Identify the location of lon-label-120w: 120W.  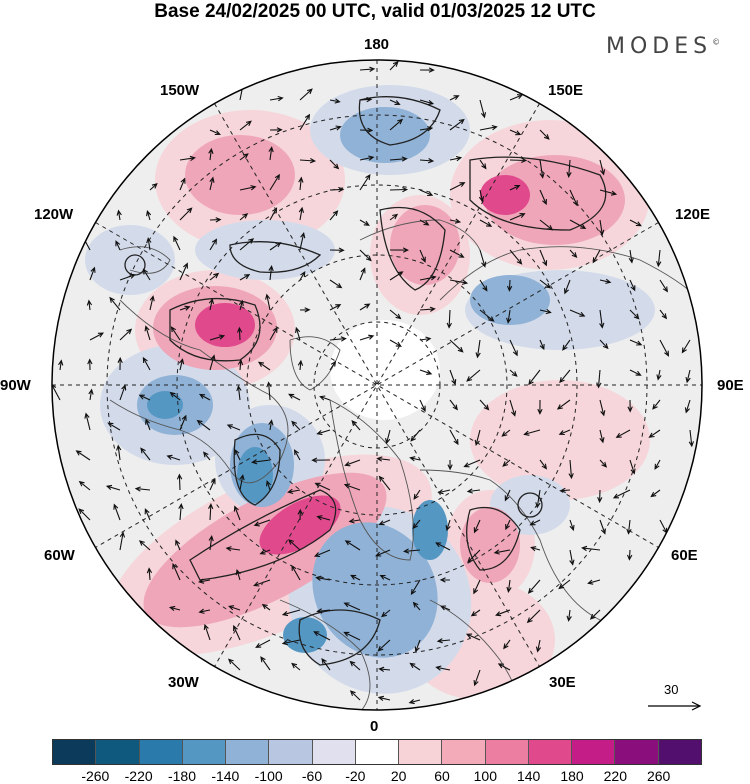
(54, 214).